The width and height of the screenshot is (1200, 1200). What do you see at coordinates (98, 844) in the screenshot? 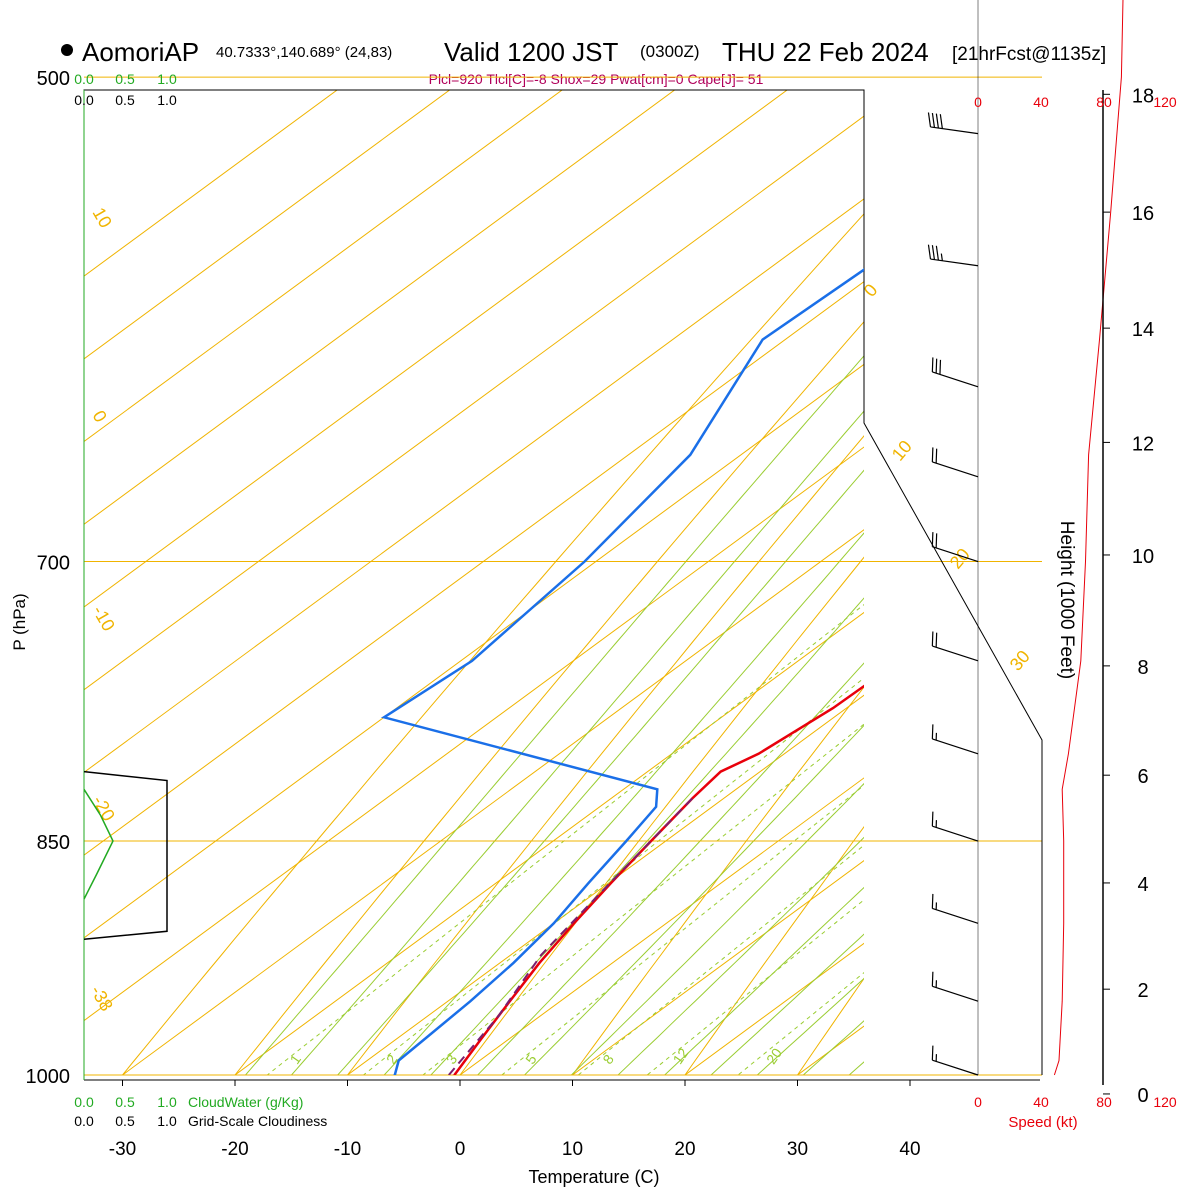
I see `cloudwater-profile` at bounding box center [98, 844].